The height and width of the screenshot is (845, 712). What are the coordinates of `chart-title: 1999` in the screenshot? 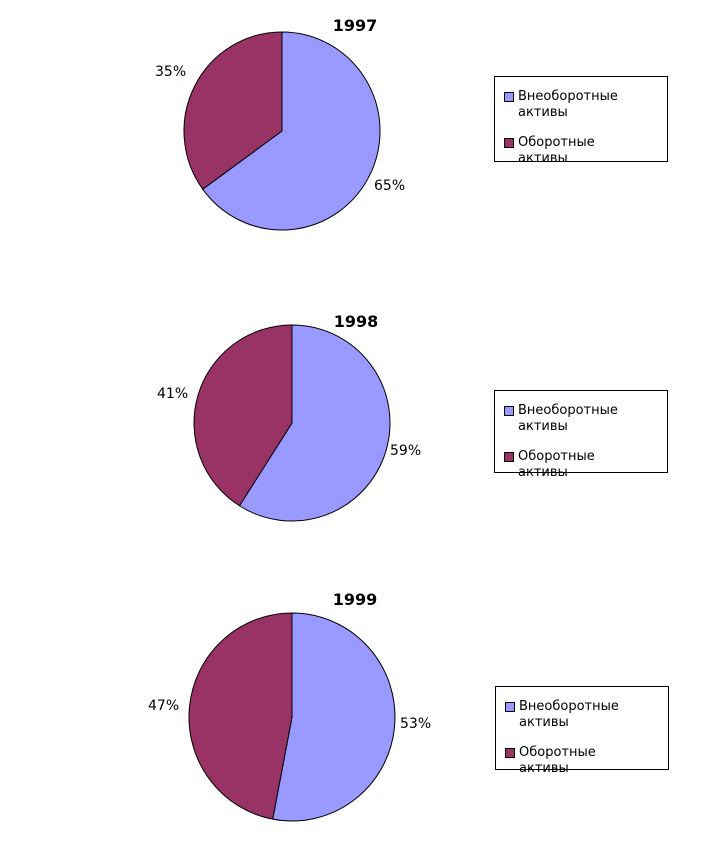 It's located at (355, 599).